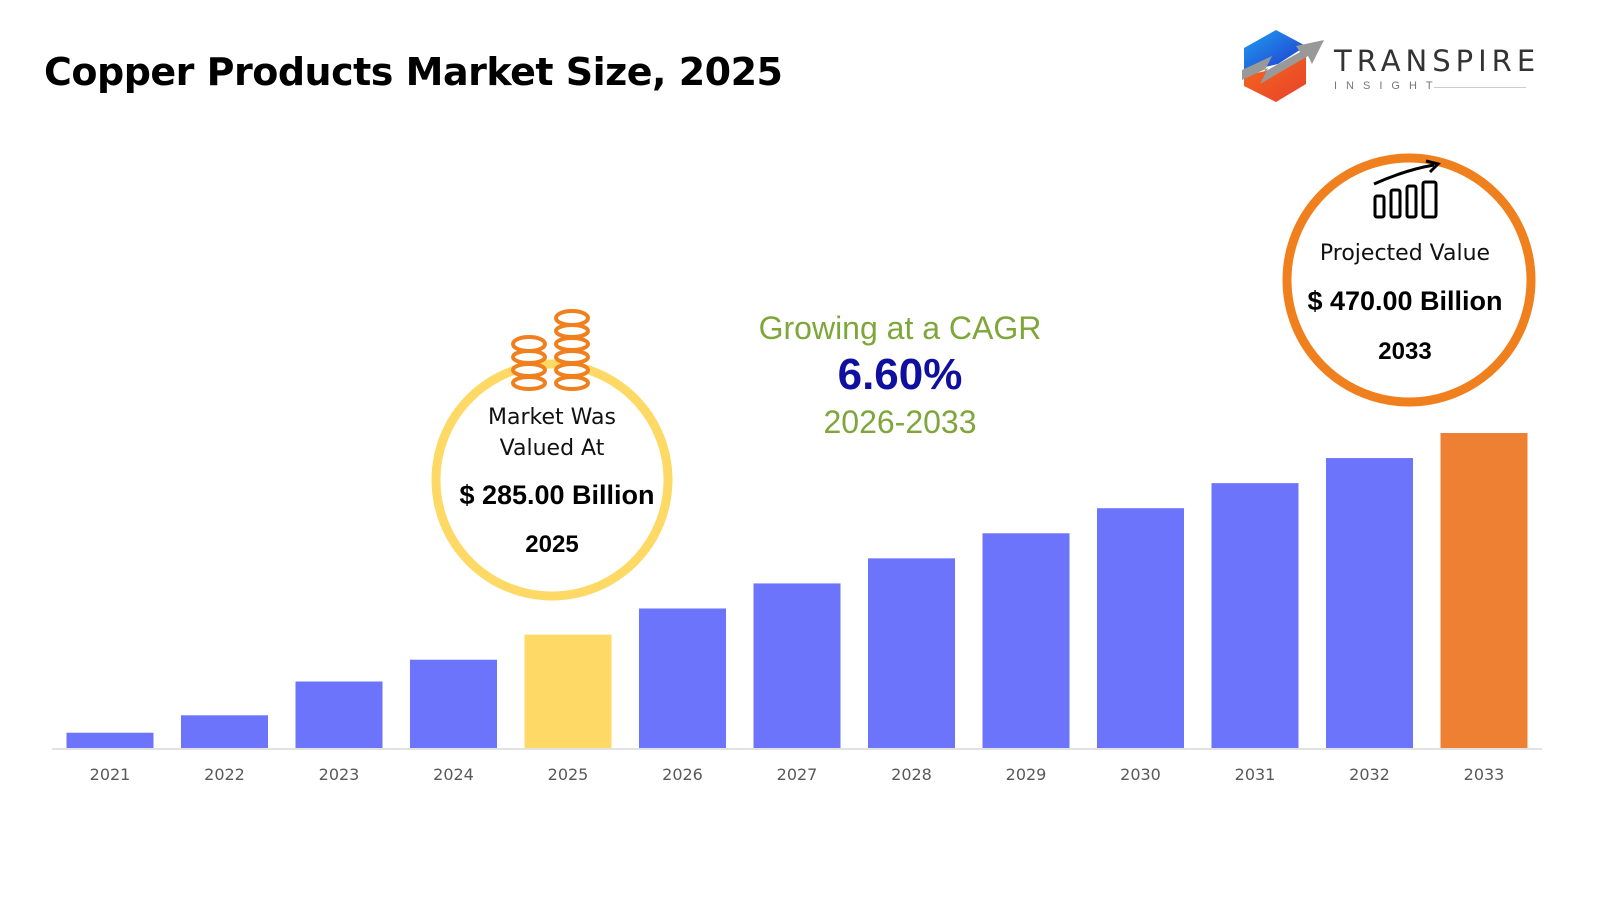  Describe the element at coordinates (1140, 628) in the screenshot. I see `bar-2030` at that location.